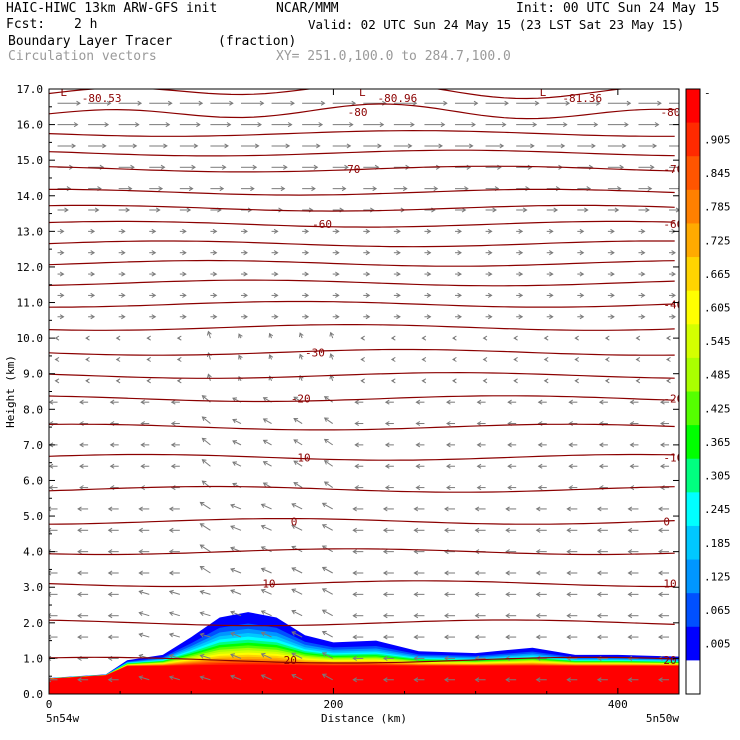  Describe the element at coordinates (717, 543) in the screenshot. I see `colorbar-label: .185` at that location.